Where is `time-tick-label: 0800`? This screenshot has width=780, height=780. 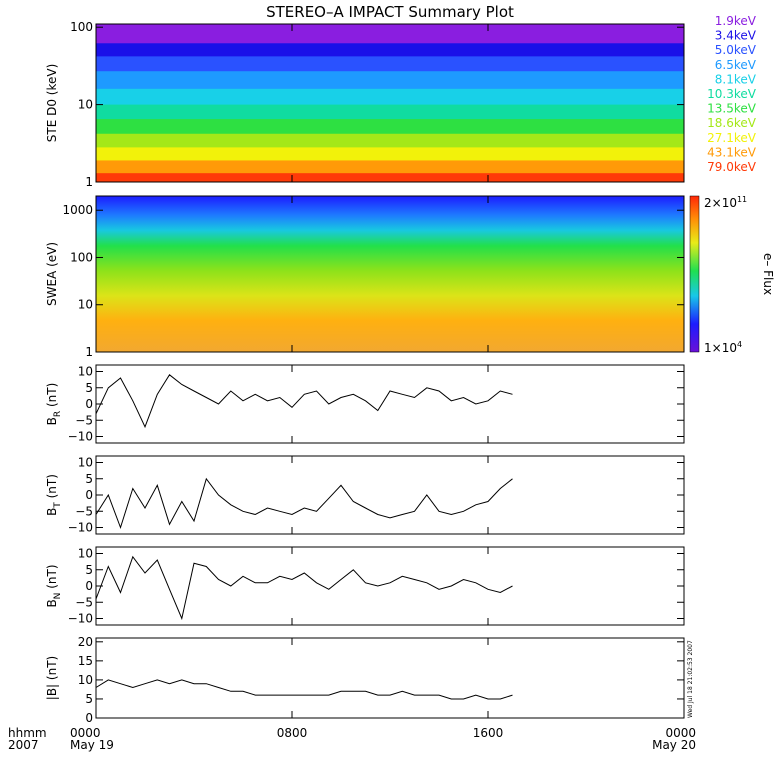
time-tick-label: 0800 is located at coordinates (292, 733).